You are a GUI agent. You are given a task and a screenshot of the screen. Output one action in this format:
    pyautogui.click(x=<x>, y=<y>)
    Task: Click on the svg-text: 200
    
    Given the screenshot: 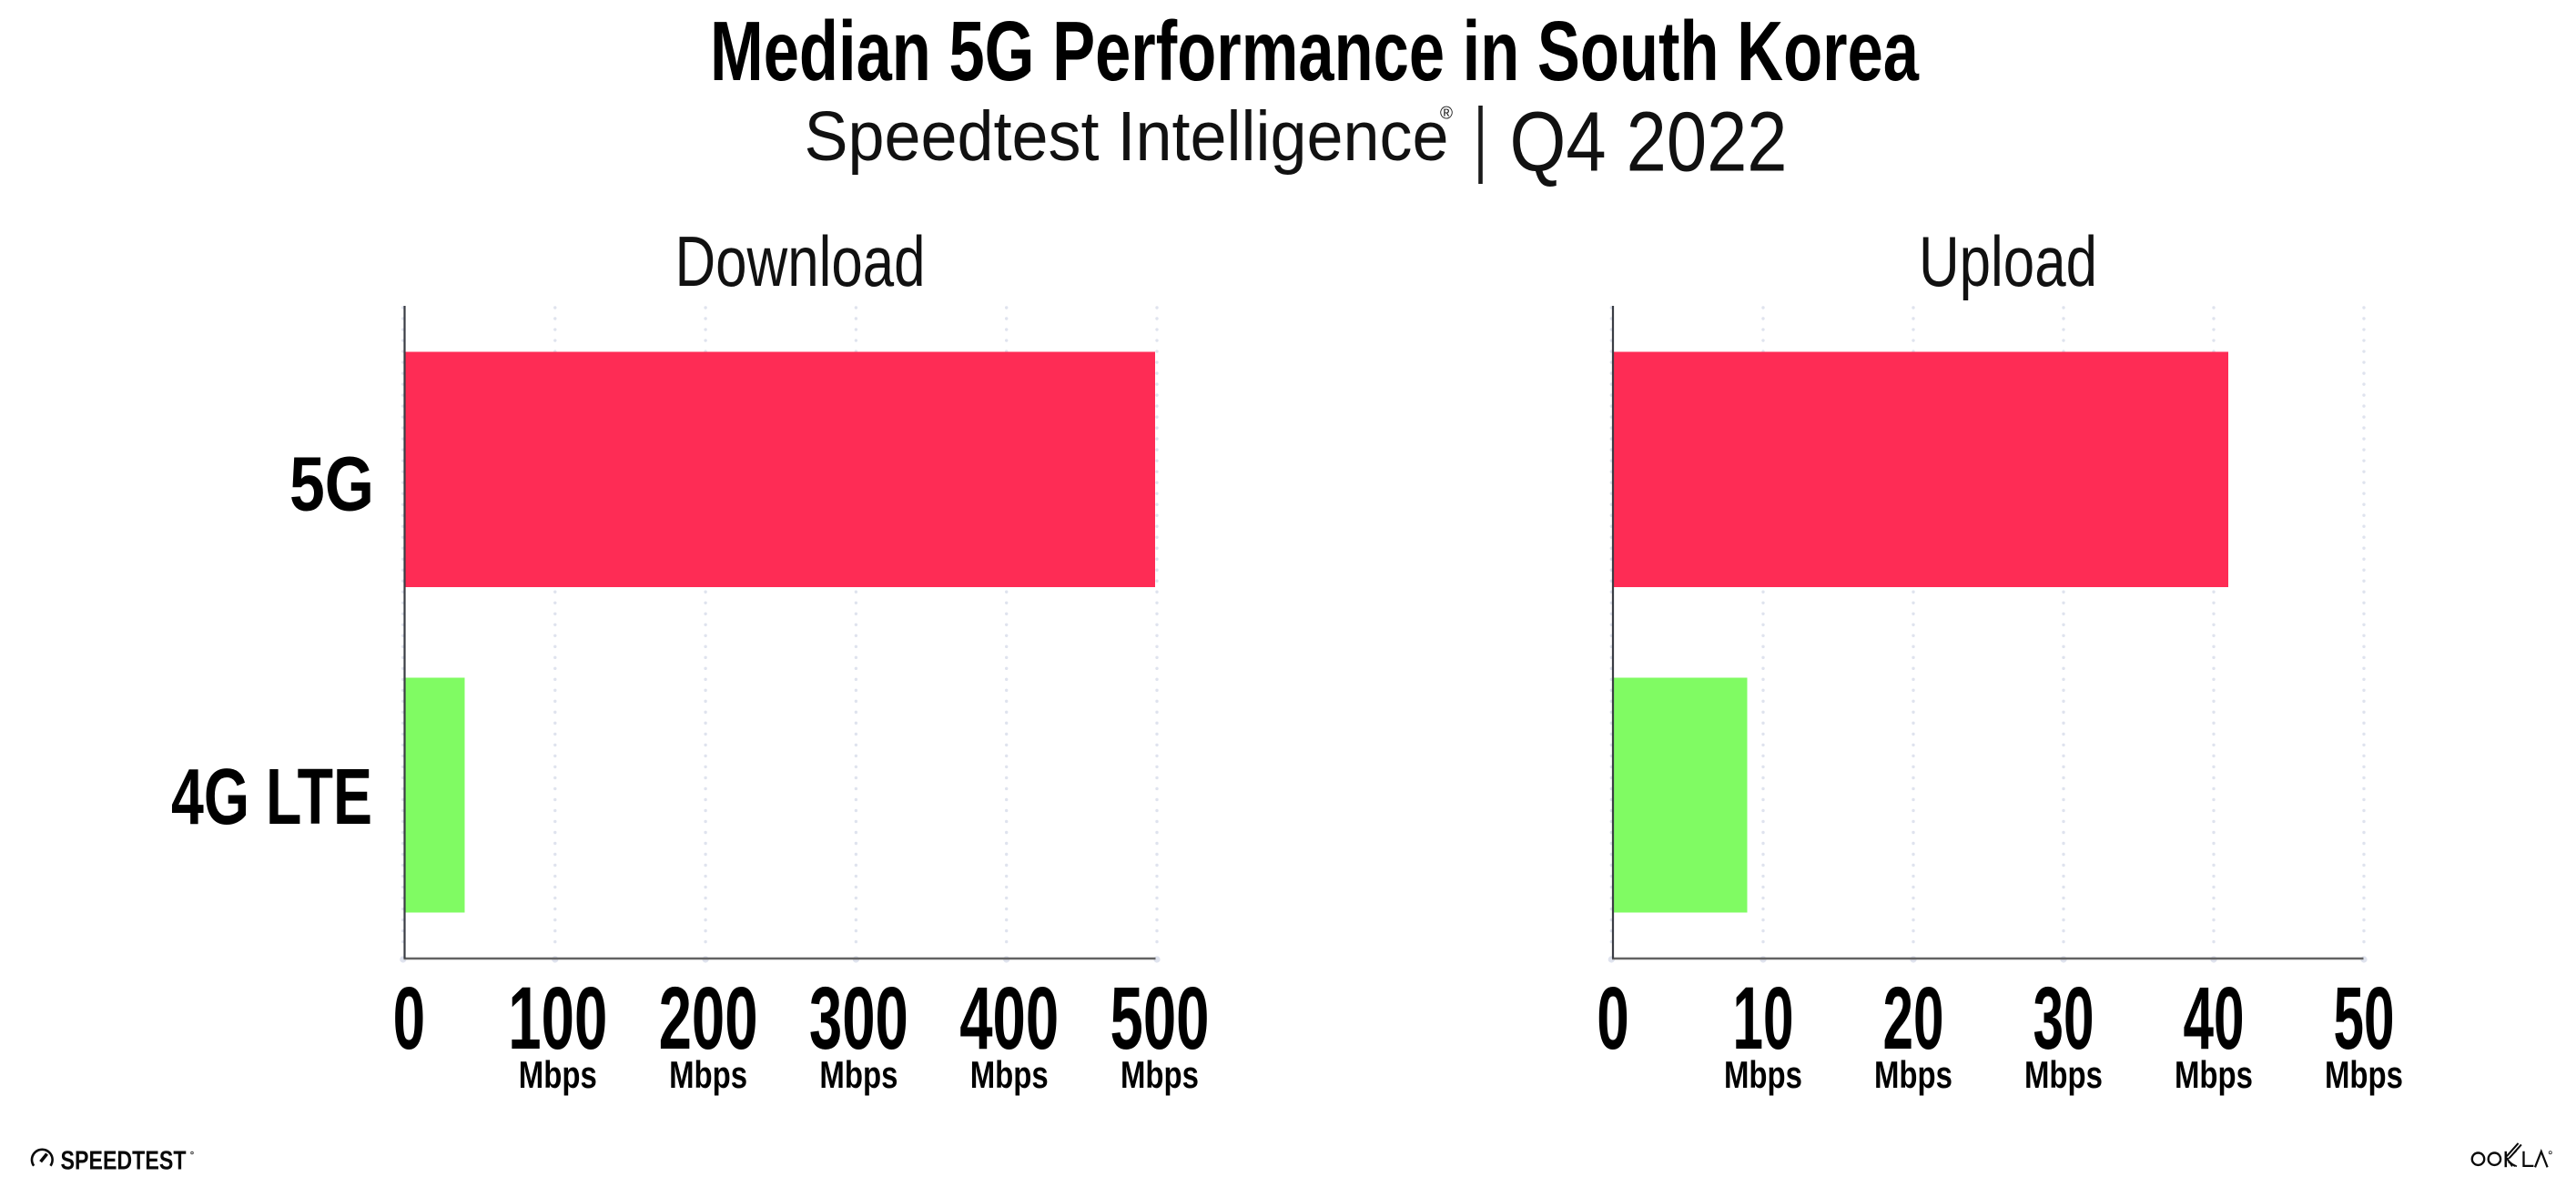 What is the action you would take?
    pyautogui.click(x=708, y=1018)
    